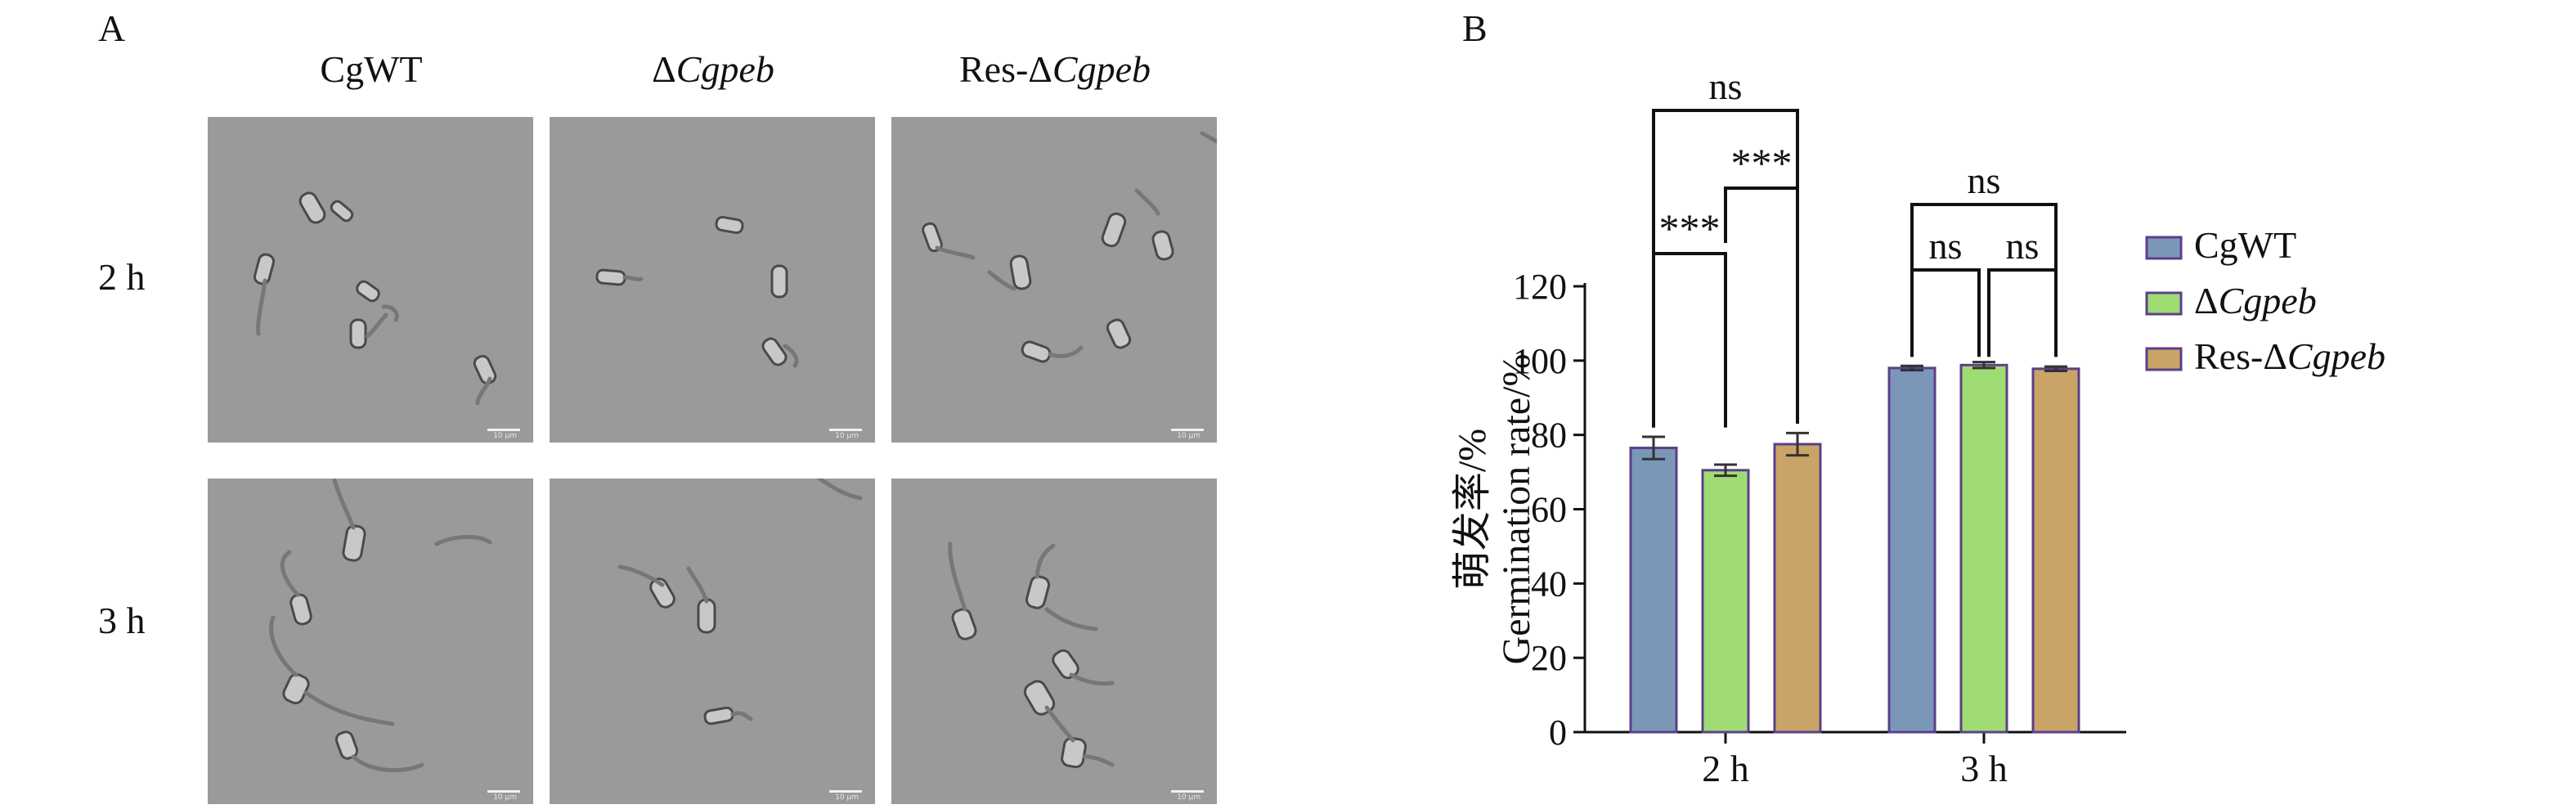 This screenshot has width=2576, height=809. I want to click on legend-label: Res-ΔCgpeb, so click(2289, 356).